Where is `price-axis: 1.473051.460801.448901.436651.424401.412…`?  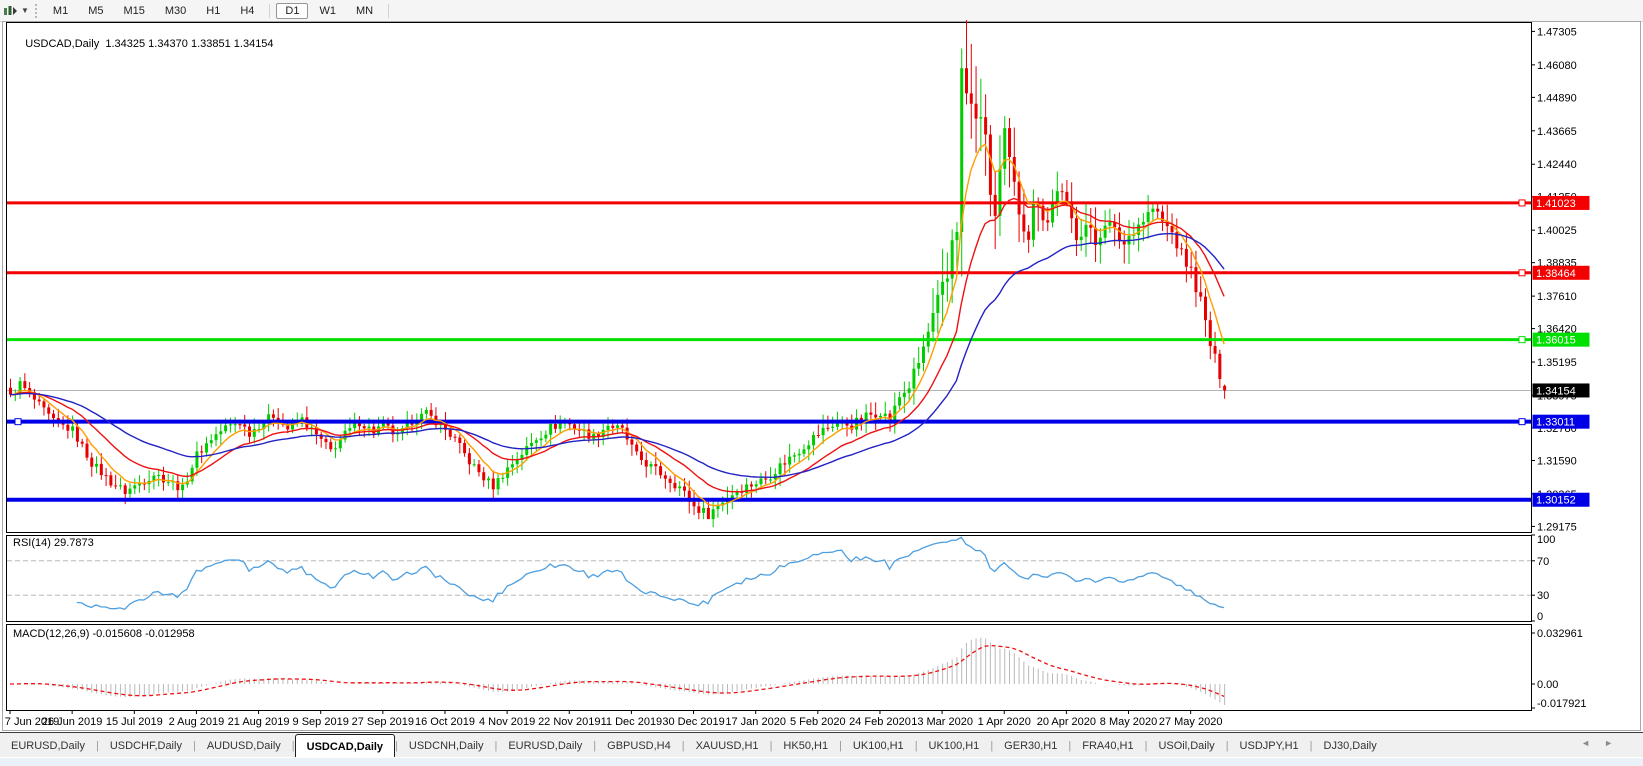
price-axis: 1.473051.460801.448901.436651.424401.412… is located at coordinates (1554, 279).